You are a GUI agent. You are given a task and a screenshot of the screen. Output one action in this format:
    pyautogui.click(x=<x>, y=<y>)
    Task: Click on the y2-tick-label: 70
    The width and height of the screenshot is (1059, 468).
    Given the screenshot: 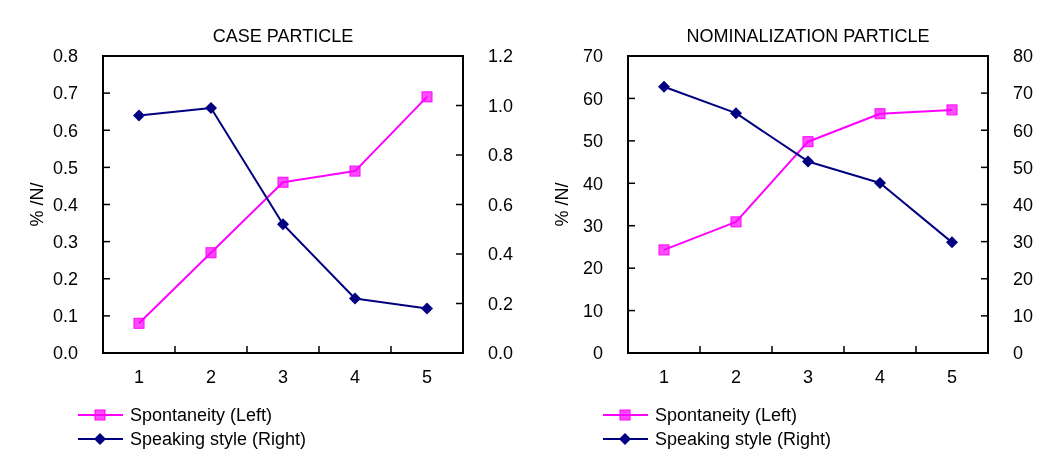 What is the action you would take?
    pyautogui.click(x=1023, y=93)
    